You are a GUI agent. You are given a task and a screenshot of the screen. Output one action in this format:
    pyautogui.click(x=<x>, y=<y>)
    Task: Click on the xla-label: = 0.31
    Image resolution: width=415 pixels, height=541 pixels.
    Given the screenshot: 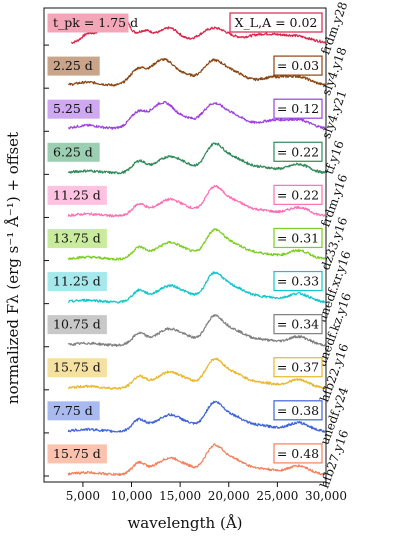 What is the action you would take?
    pyautogui.click(x=298, y=237)
    